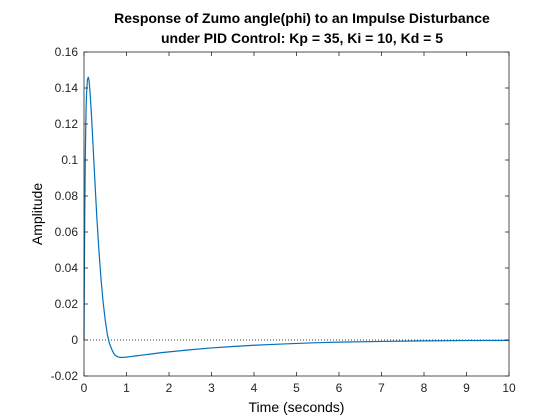 This screenshot has height=420, width=560. I want to click on y-tick-label: 0.14, so click(67, 88).